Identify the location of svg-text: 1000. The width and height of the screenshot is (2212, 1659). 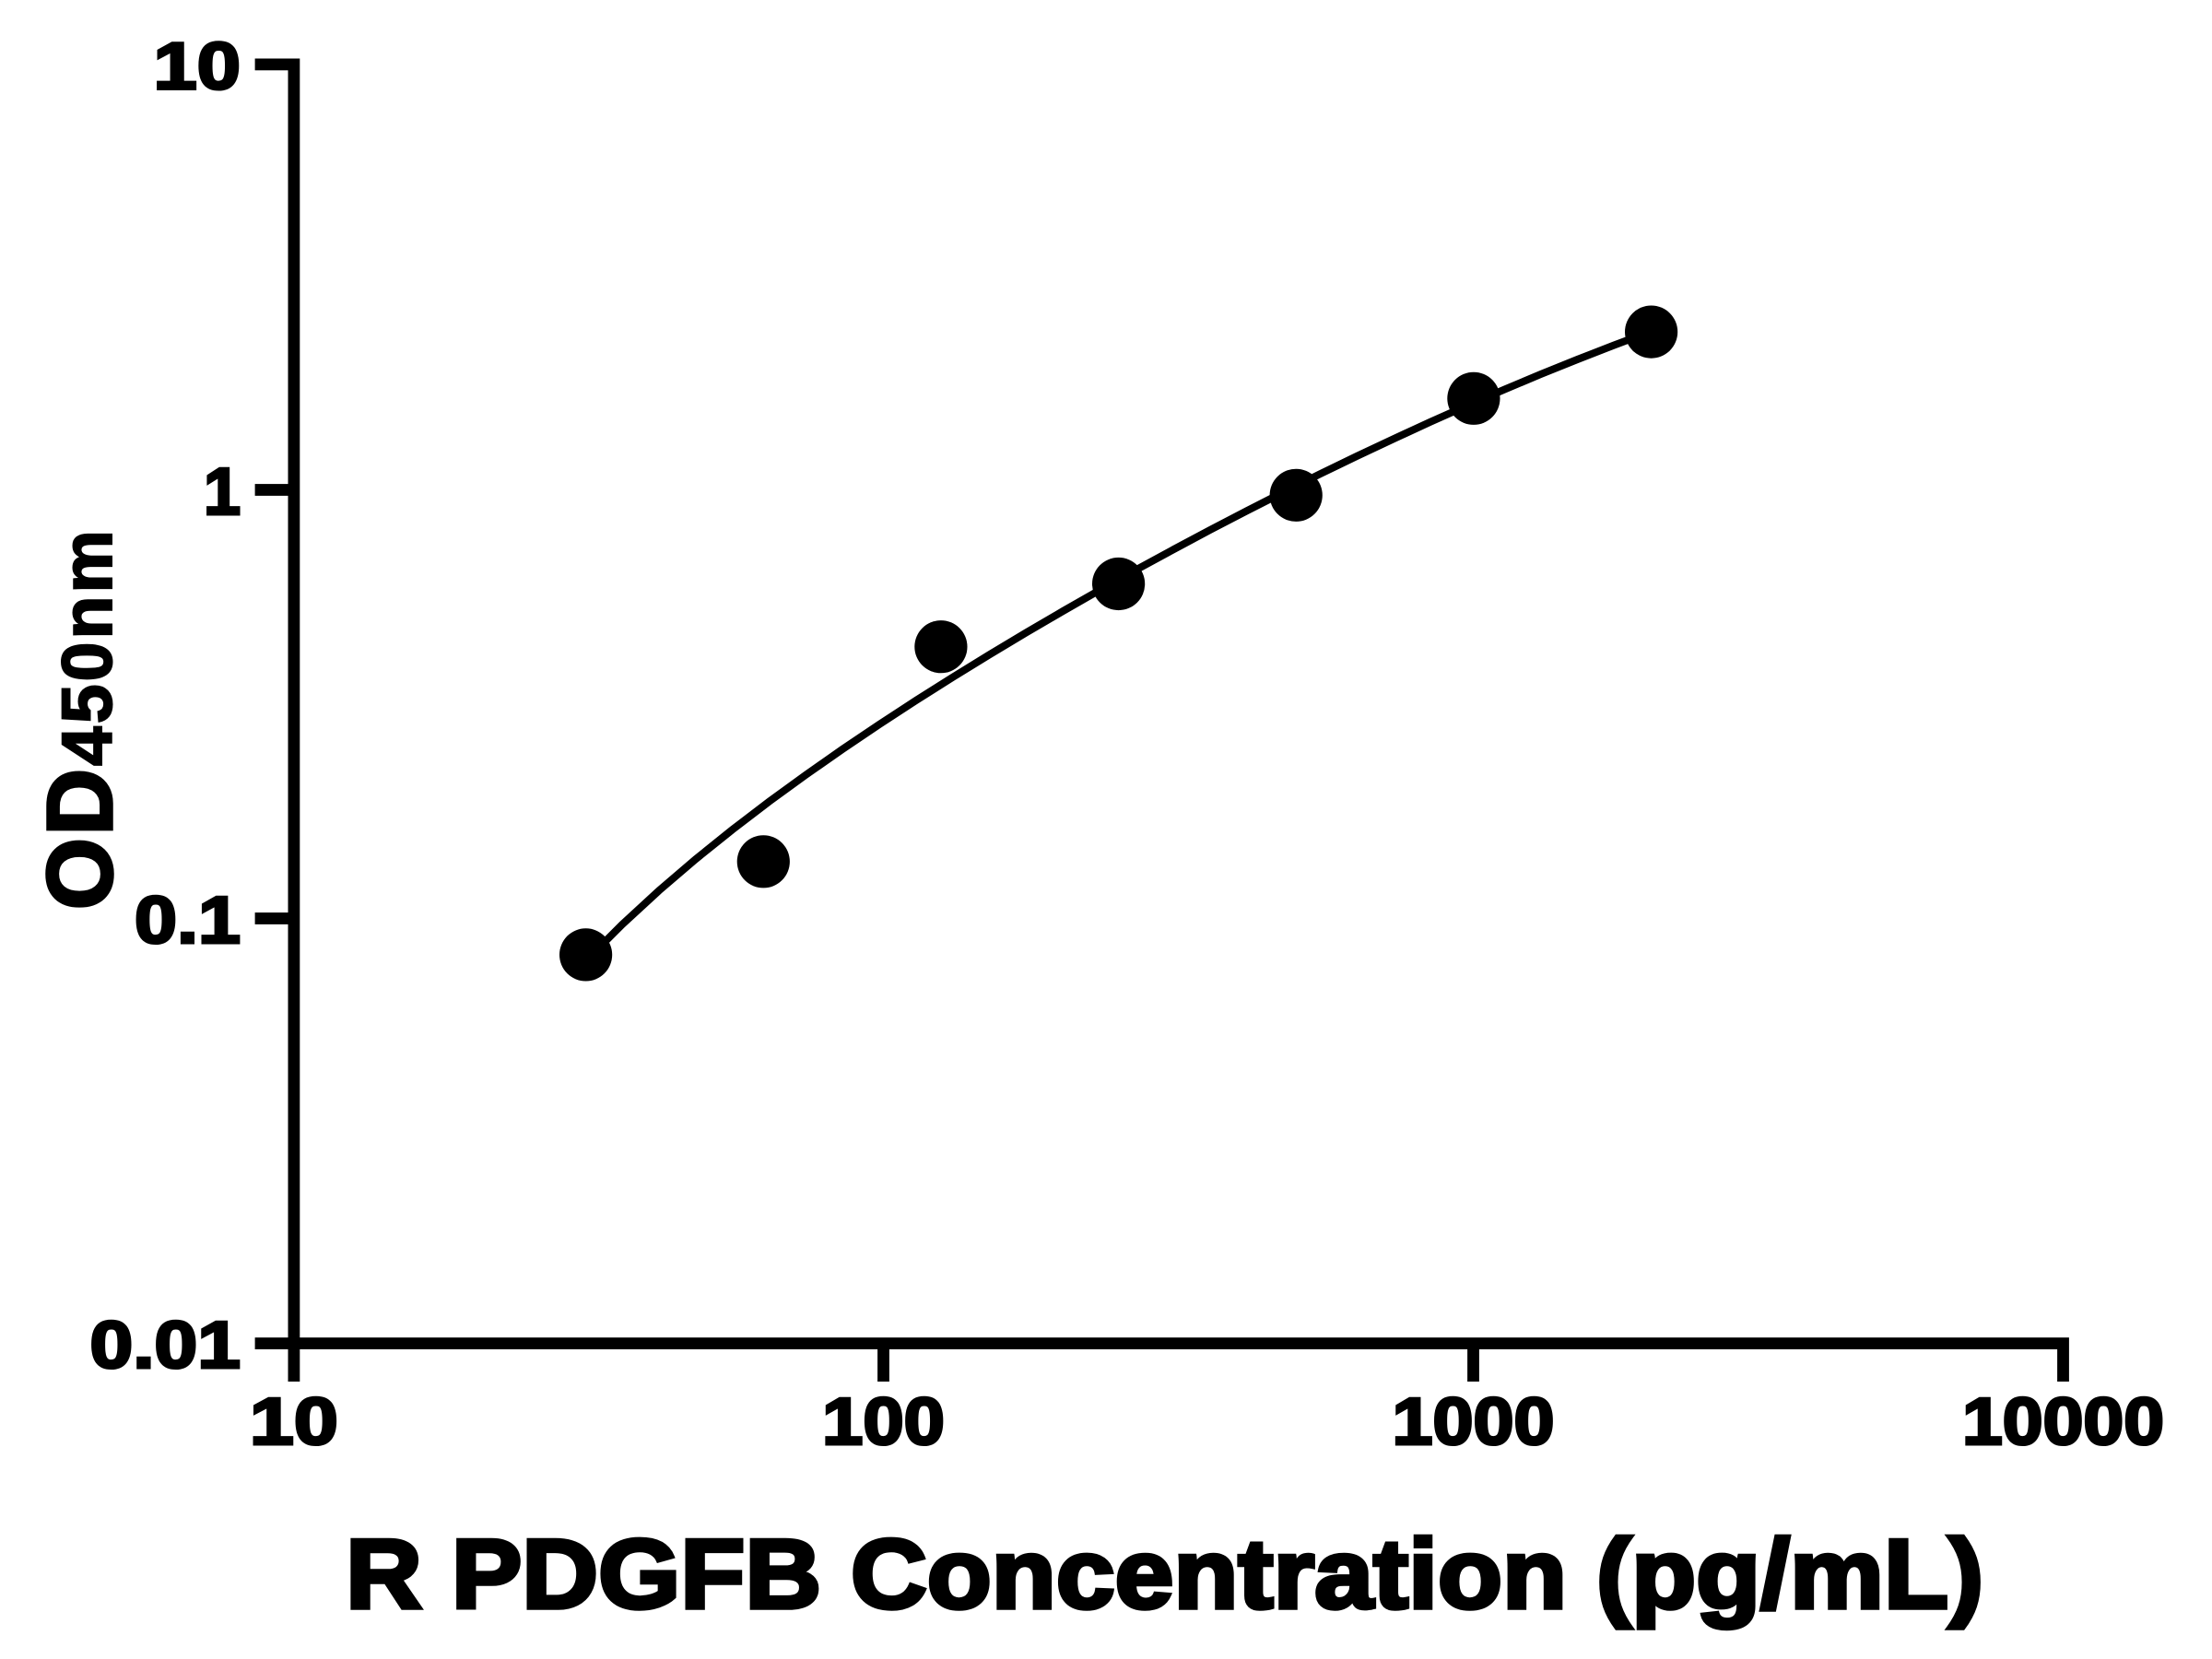
(1474, 1422).